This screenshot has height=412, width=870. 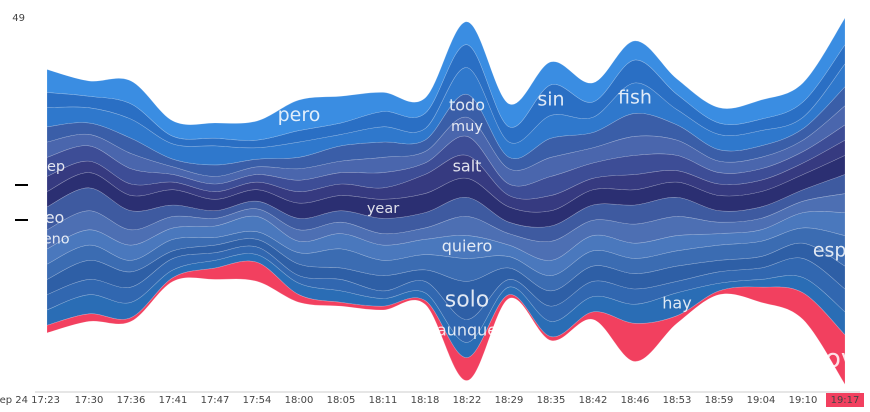 I want to click on x-tick-label: 17:54, so click(x=257, y=400).